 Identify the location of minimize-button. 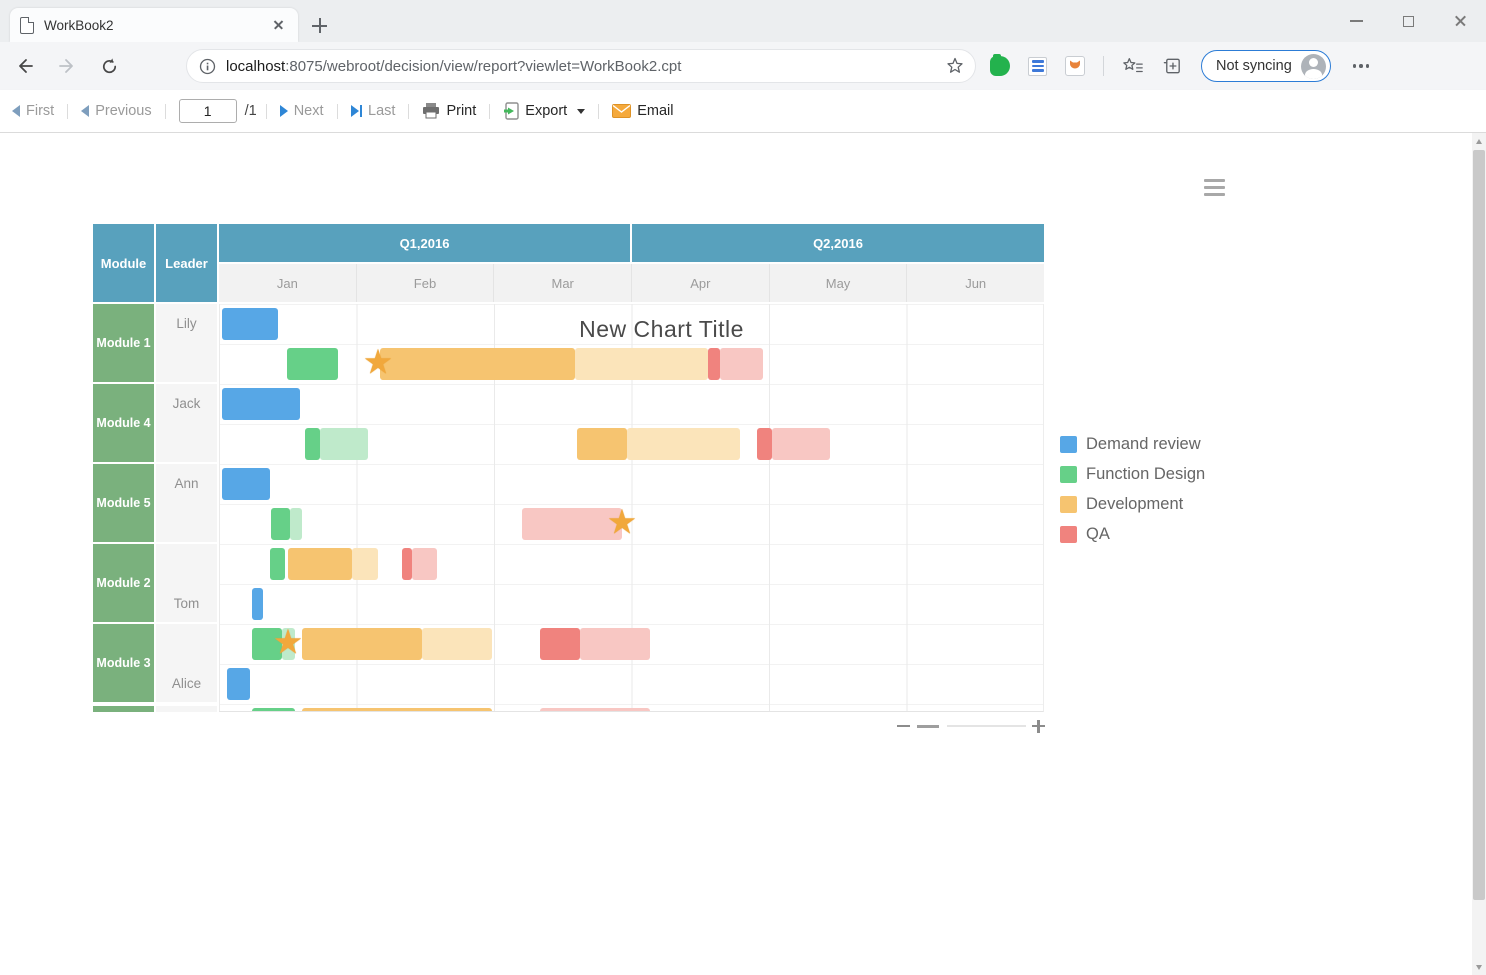
(1356, 21).